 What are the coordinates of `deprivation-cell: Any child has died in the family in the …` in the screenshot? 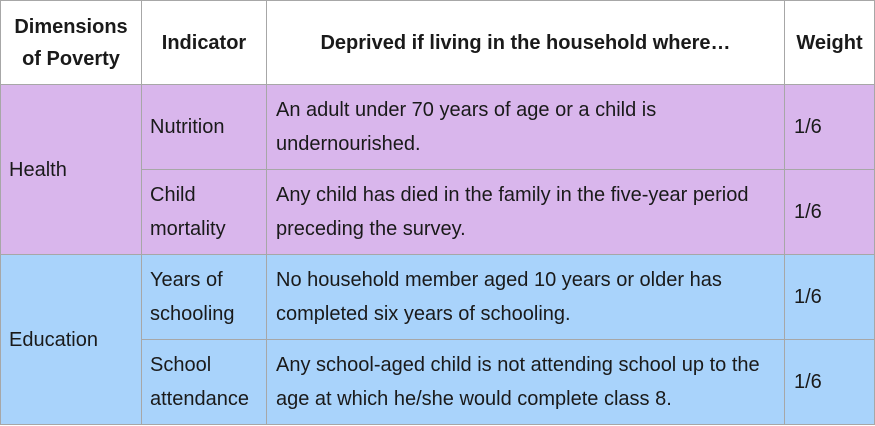 It's located at (525, 212).